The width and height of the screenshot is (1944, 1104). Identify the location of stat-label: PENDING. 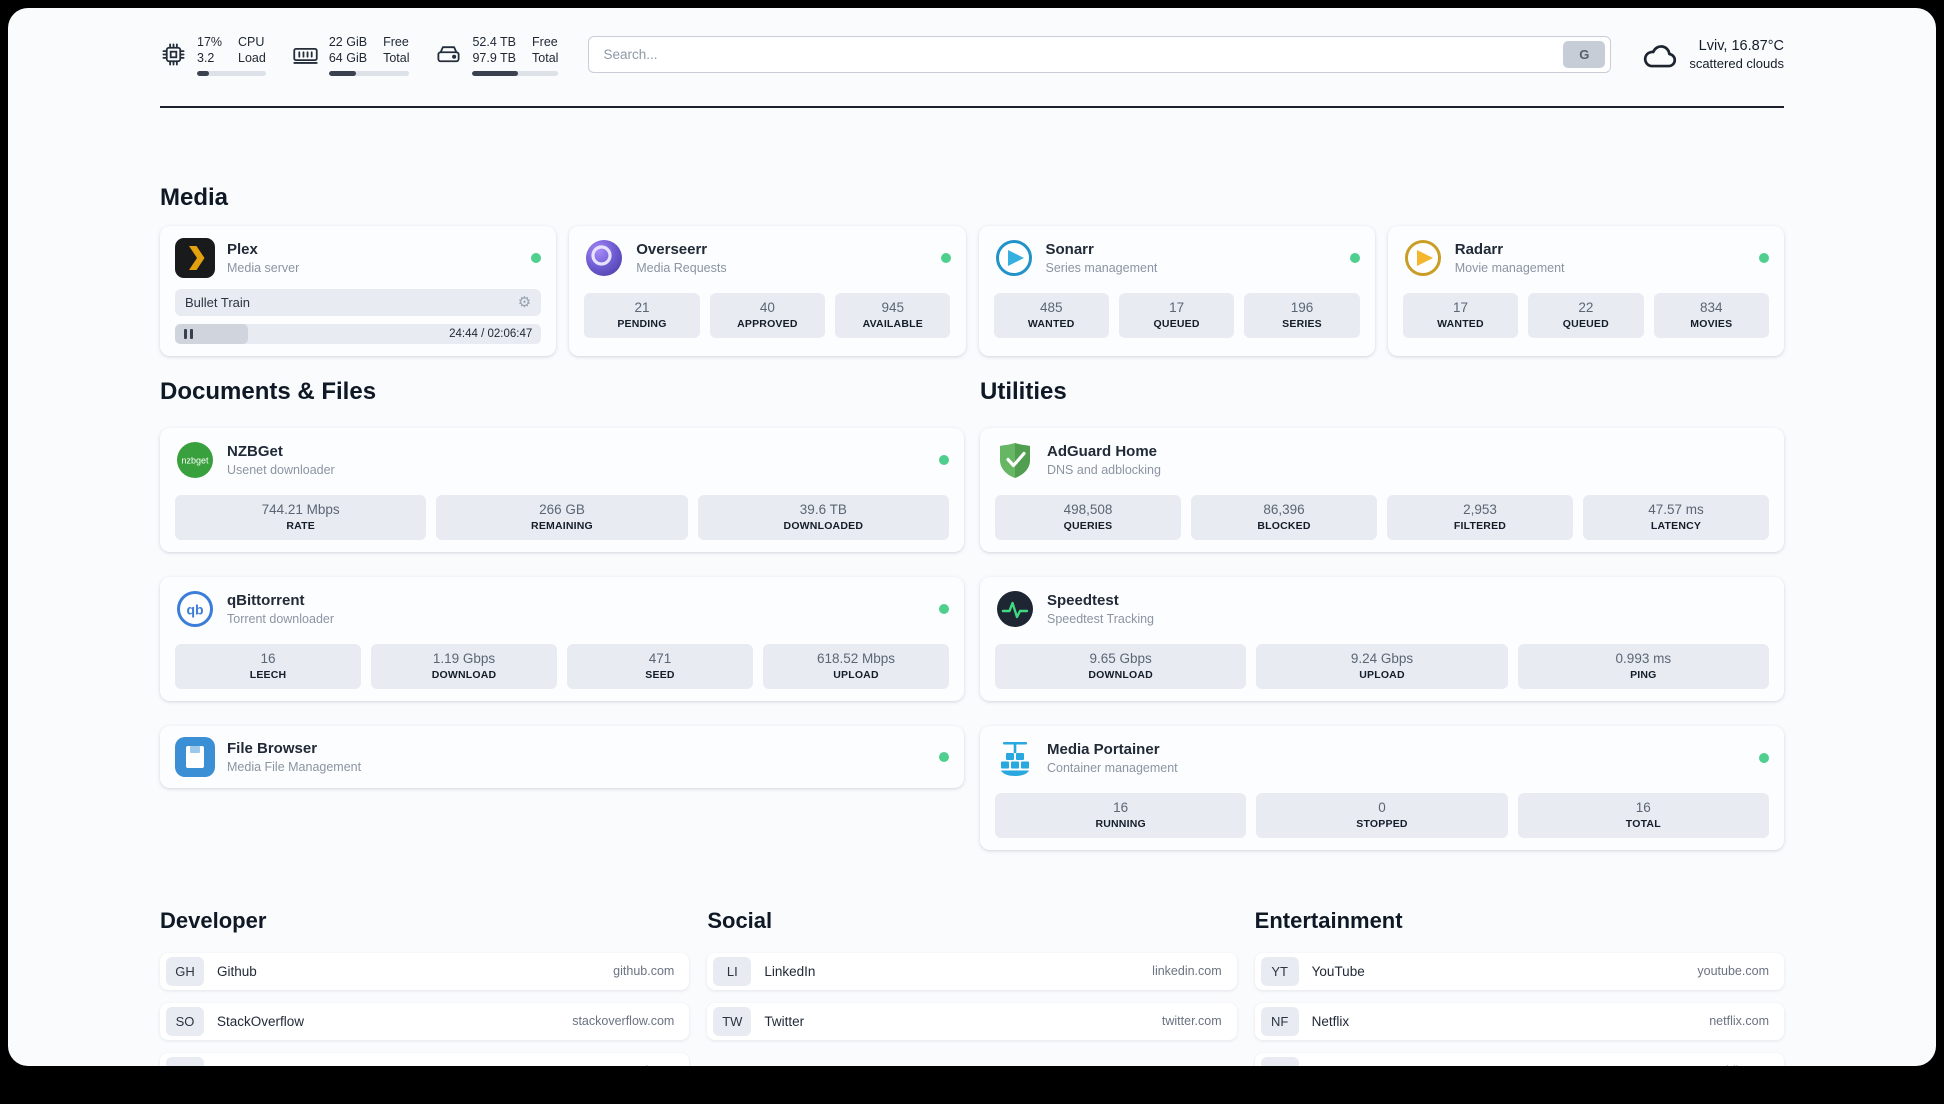
(642, 323).